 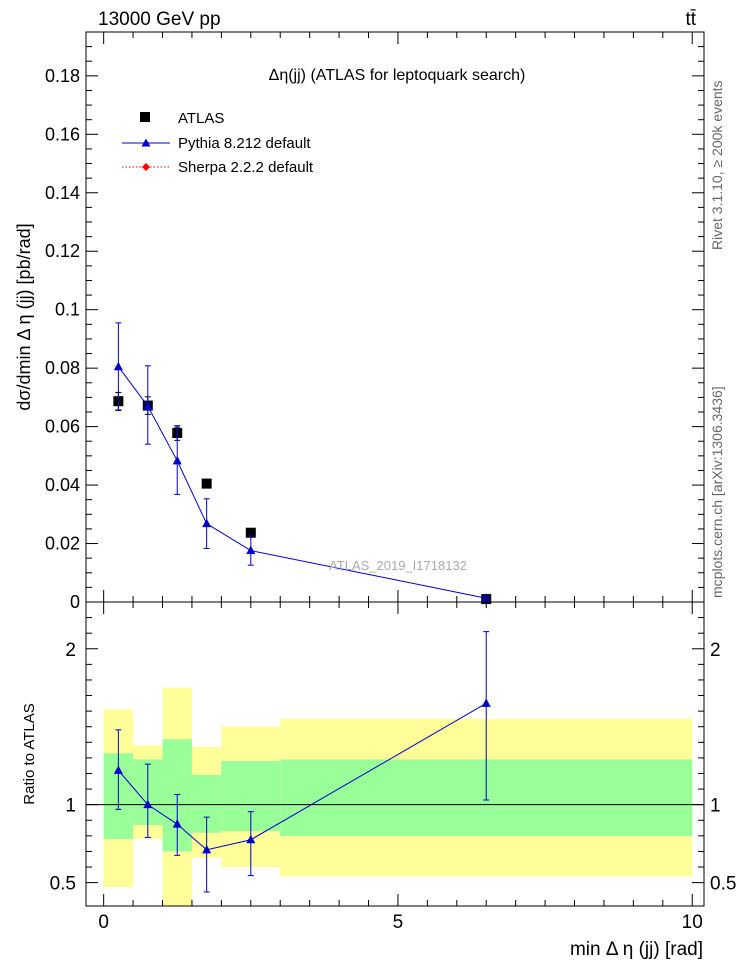 What do you see at coordinates (67, 310) in the screenshot?
I see `main-y-tick-label: 0.1` at bounding box center [67, 310].